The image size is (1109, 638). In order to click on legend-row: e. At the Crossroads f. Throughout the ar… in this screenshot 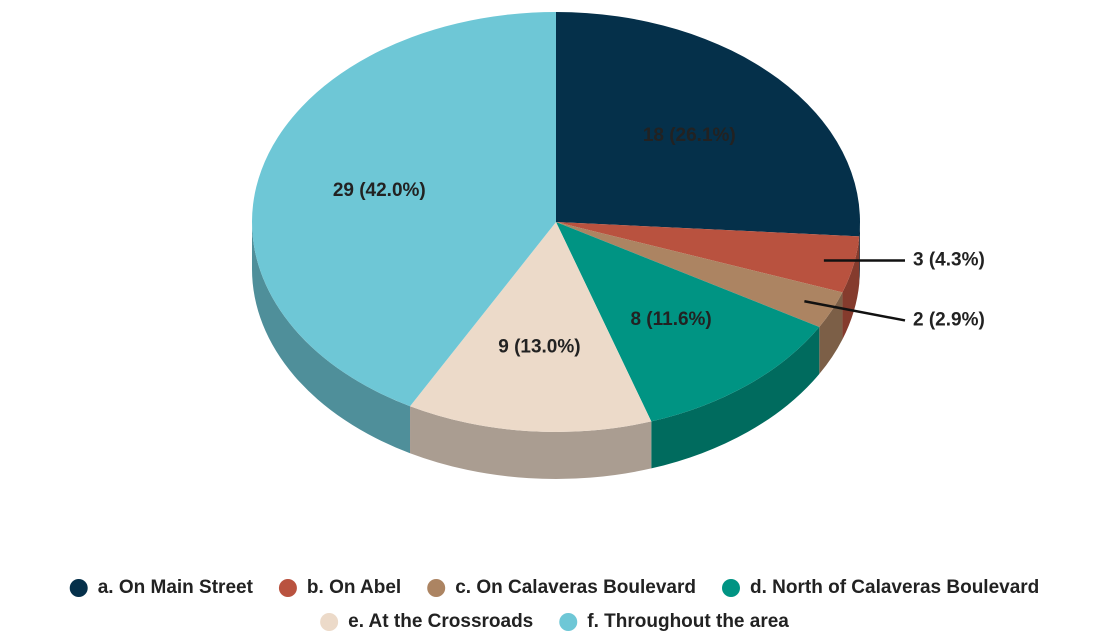, I will do `click(554, 621)`.